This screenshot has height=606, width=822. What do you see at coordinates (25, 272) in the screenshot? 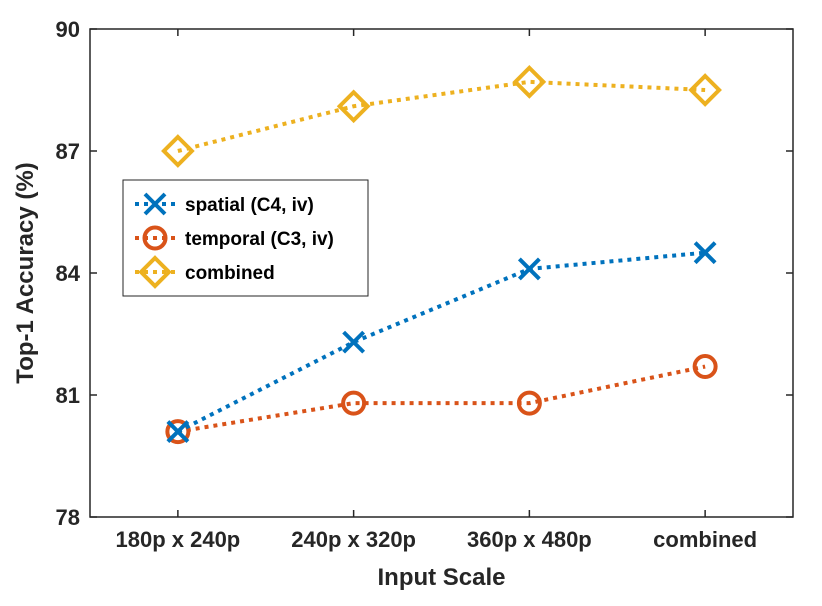
I see `y-axis-title: Top-1 Accuracy (%)` at bounding box center [25, 272].